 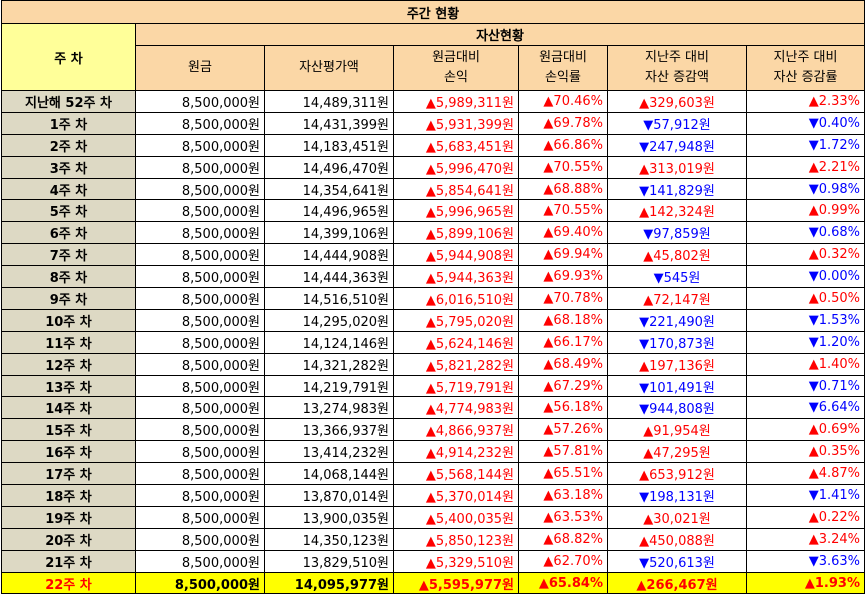 I want to click on profit-loss-rate-cell-value: 66.86%, so click(x=578, y=145).